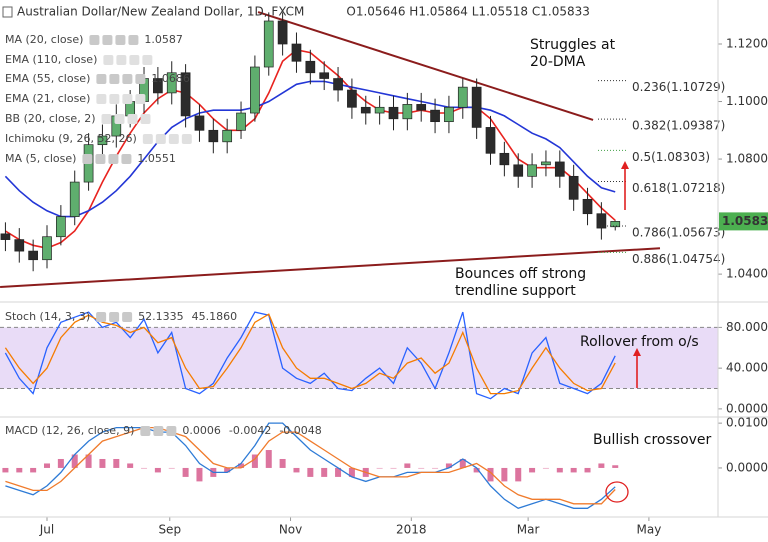  What do you see at coordinates (300, 430) in the screenshot?
I see `legend-value: -0.0048` at bounding box center [300, 430].